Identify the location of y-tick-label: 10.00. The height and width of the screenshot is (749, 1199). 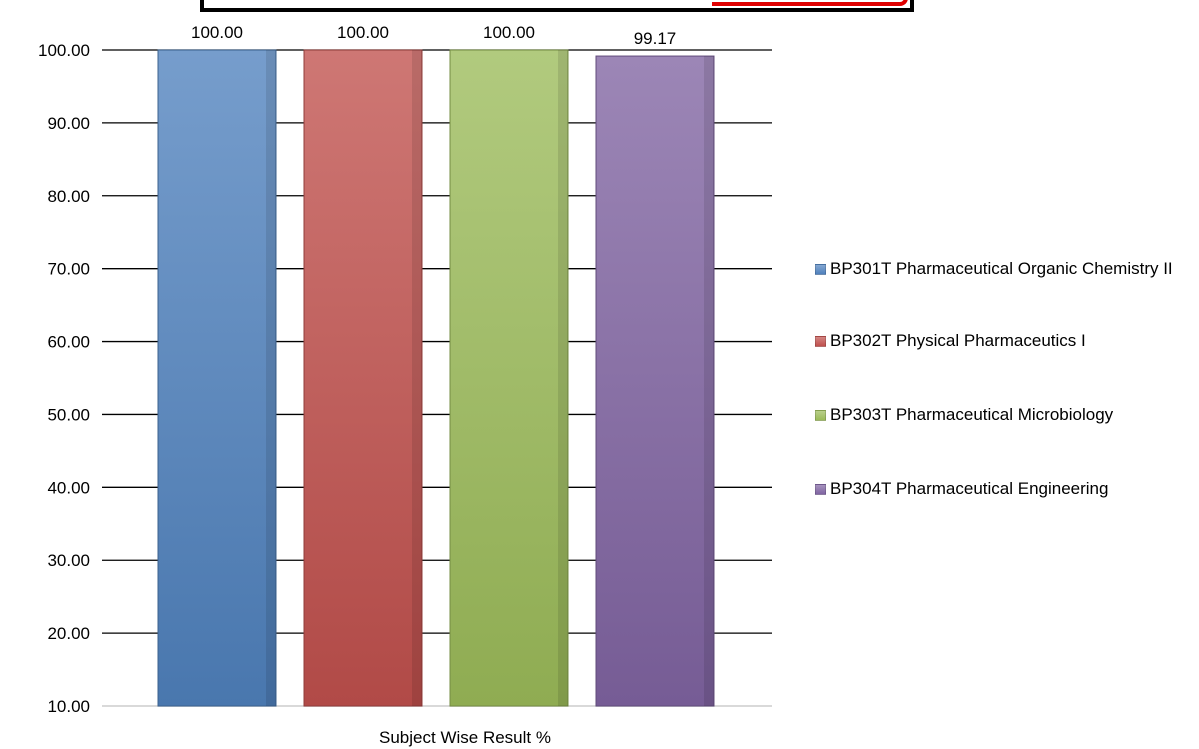
(68, 706).